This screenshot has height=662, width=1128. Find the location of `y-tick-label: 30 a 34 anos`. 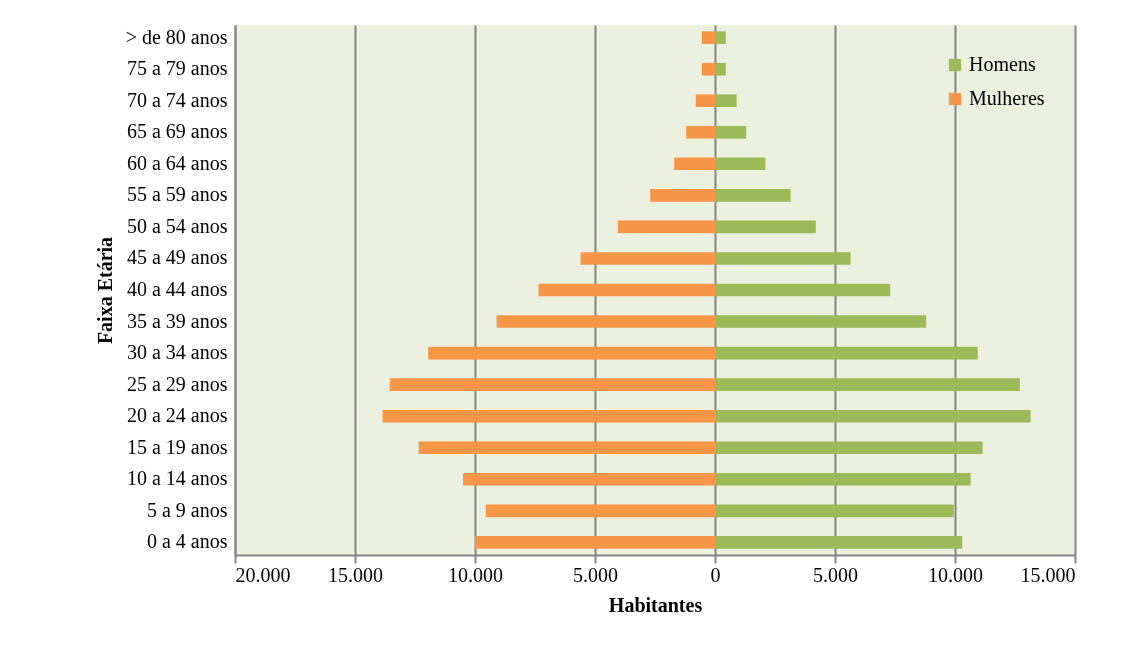

y-tick-label: 30 a 34 anos is located at coordinates (177, 352).